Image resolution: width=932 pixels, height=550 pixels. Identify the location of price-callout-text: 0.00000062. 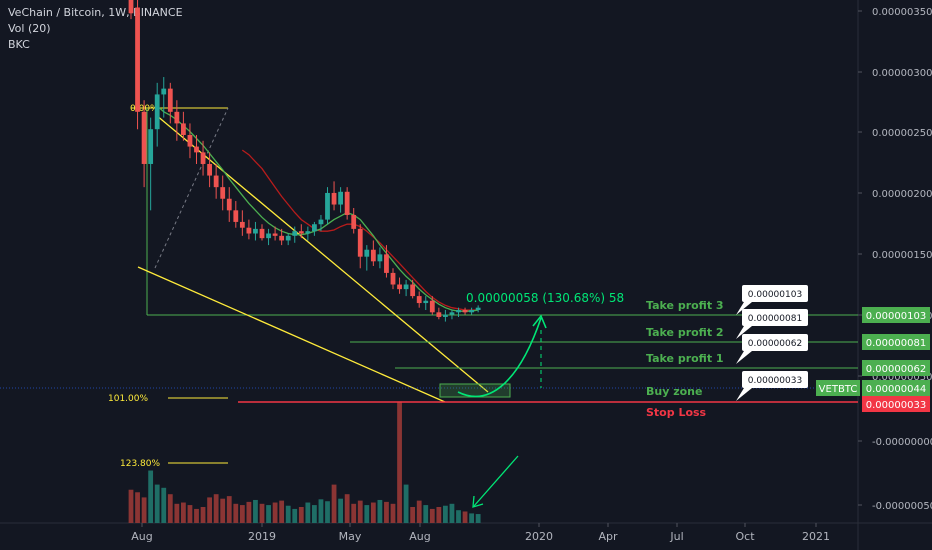
(775, 344).